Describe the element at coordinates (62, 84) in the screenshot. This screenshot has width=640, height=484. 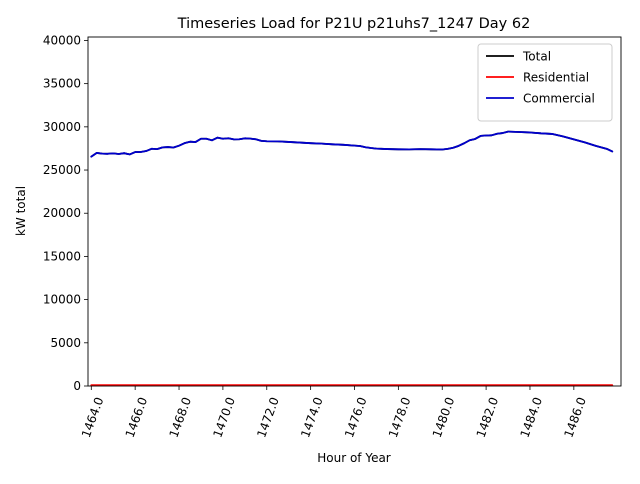
I see `y-tick-label: 35000` at that location.